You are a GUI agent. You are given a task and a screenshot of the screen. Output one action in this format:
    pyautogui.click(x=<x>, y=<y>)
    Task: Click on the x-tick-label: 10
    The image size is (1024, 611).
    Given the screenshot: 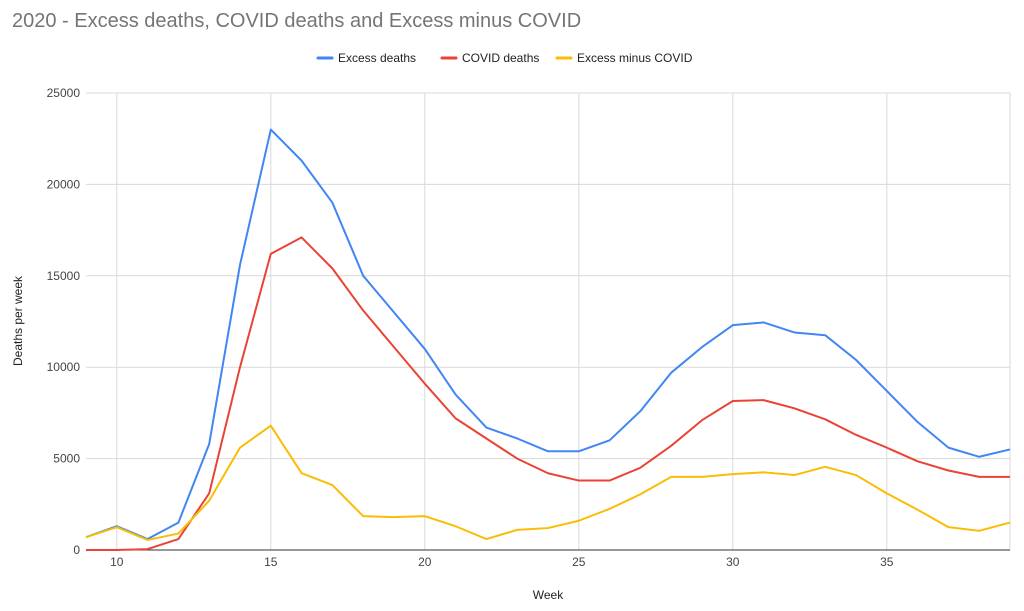 What is the action you would take?
    pyautogui.click(x=117, y=562)
    